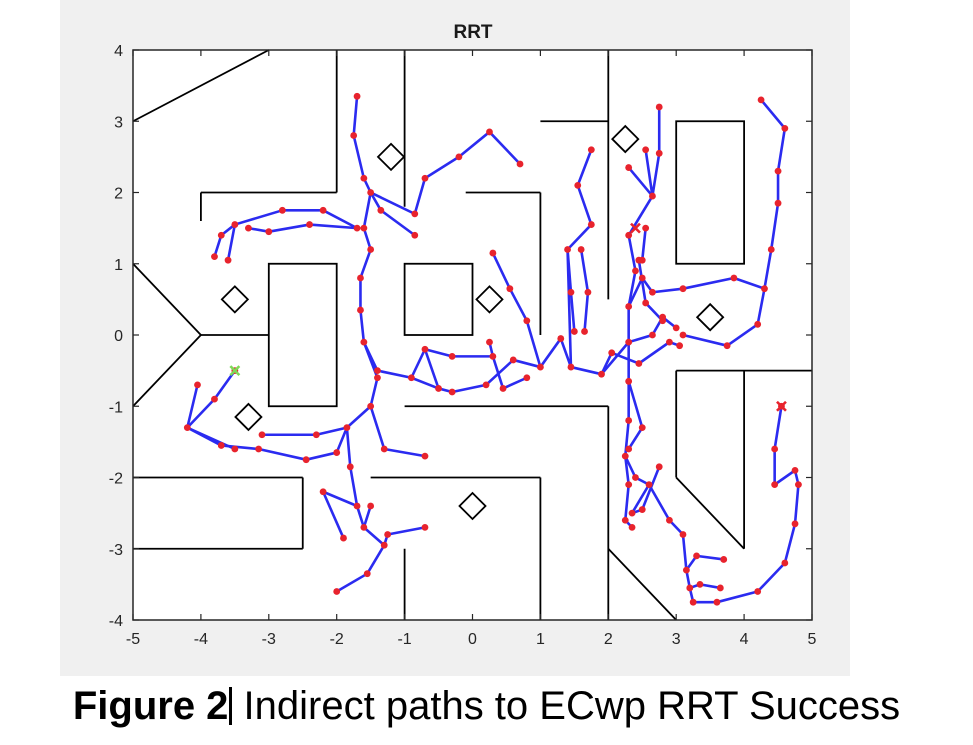  I want to click on x-tick-label: 2, so click(608, 639).